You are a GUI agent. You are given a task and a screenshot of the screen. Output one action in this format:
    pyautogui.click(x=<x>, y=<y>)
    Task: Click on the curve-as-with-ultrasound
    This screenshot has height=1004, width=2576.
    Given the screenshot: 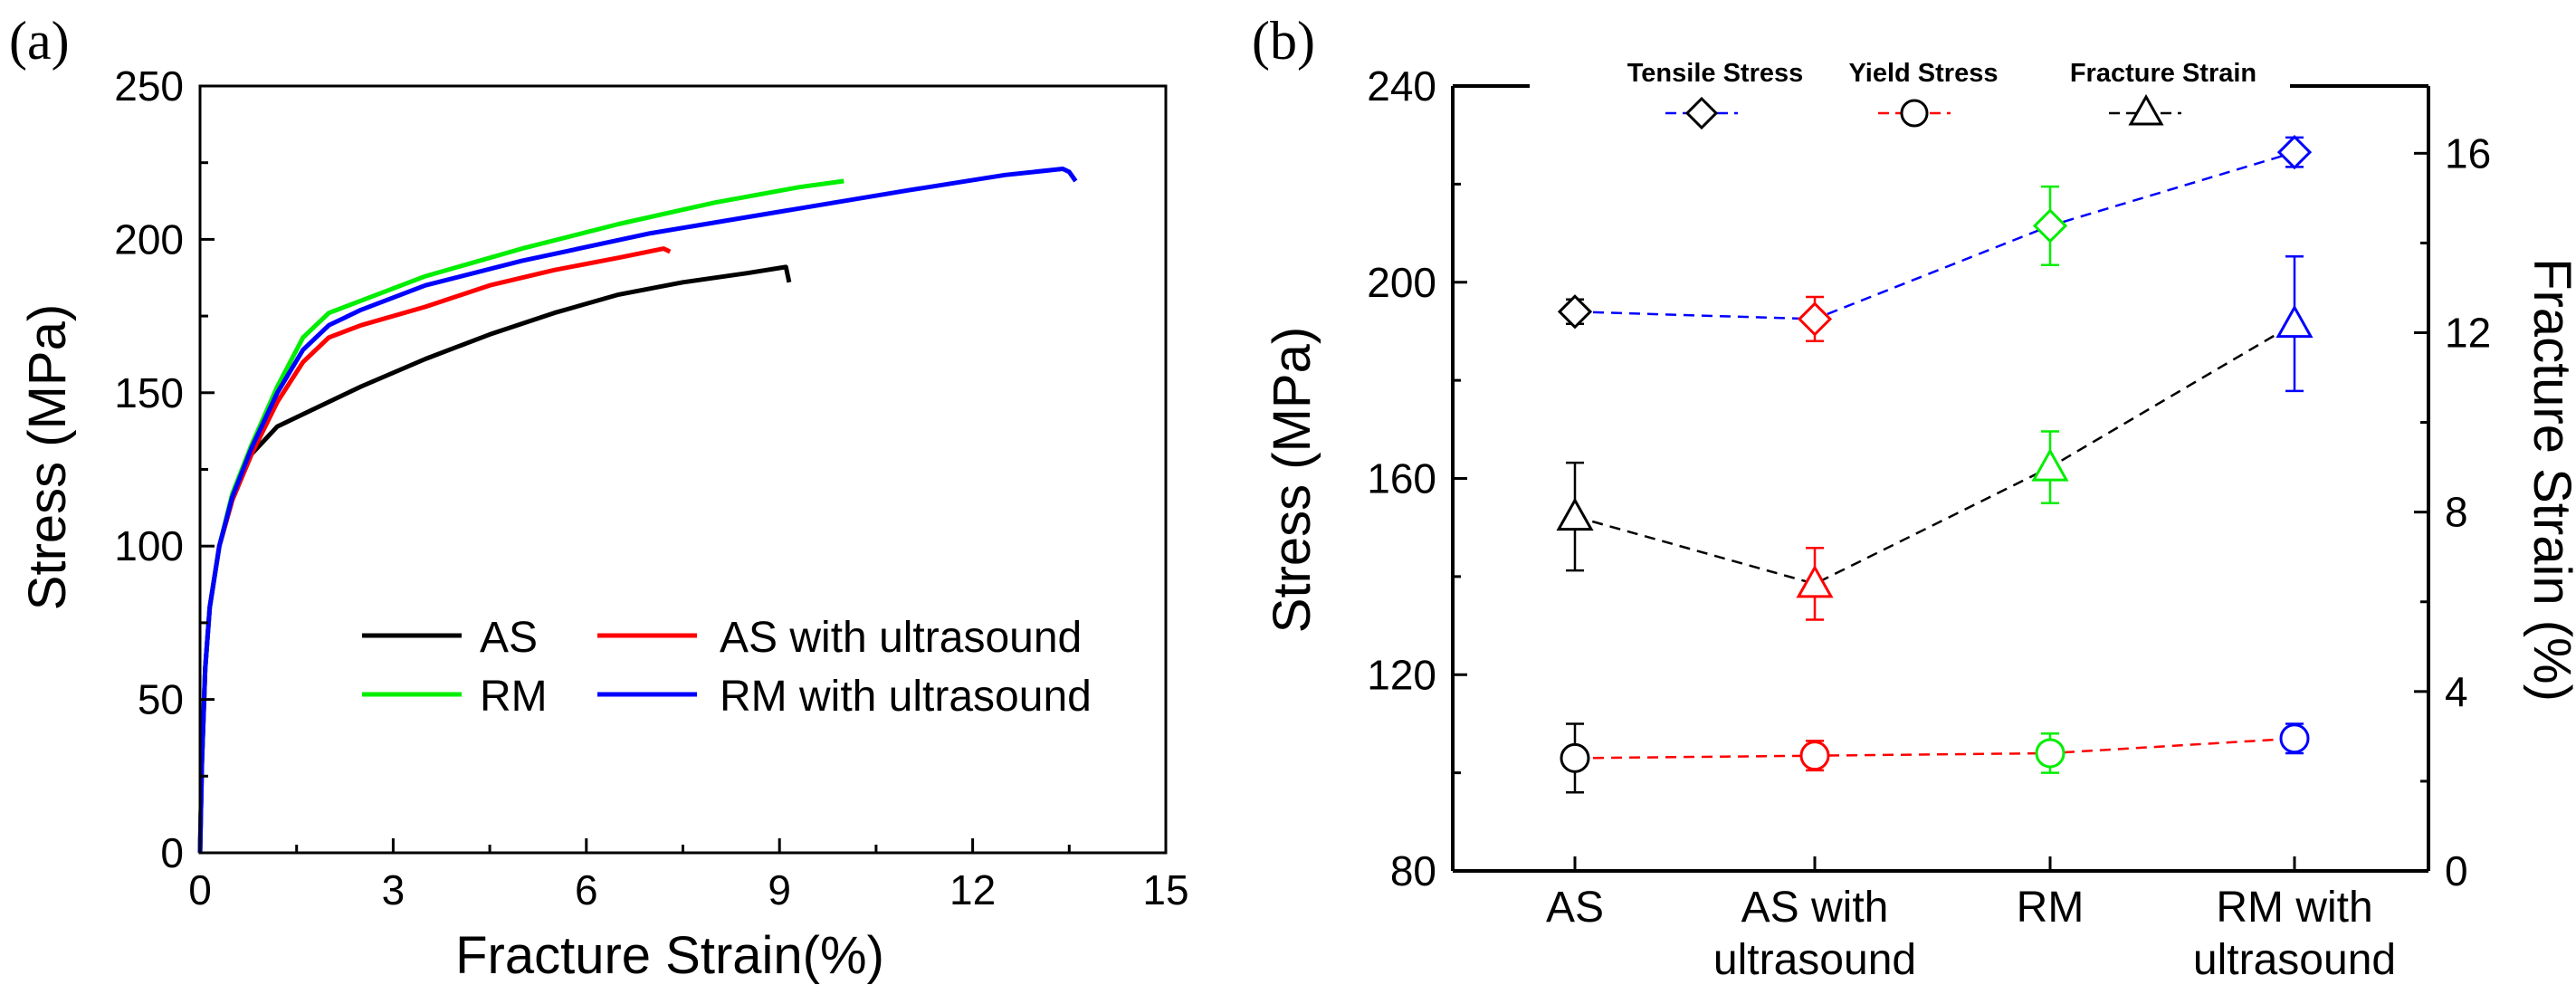 What is the action you would take?
    pyautogui.click(x=435, y=550)
    